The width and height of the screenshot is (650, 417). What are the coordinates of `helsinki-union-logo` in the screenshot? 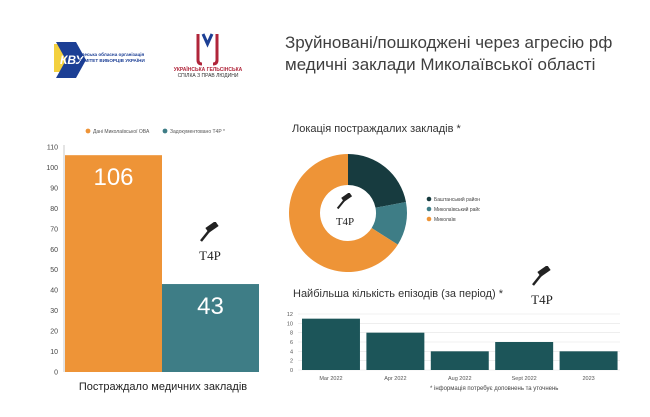 It's located at (207, 49).